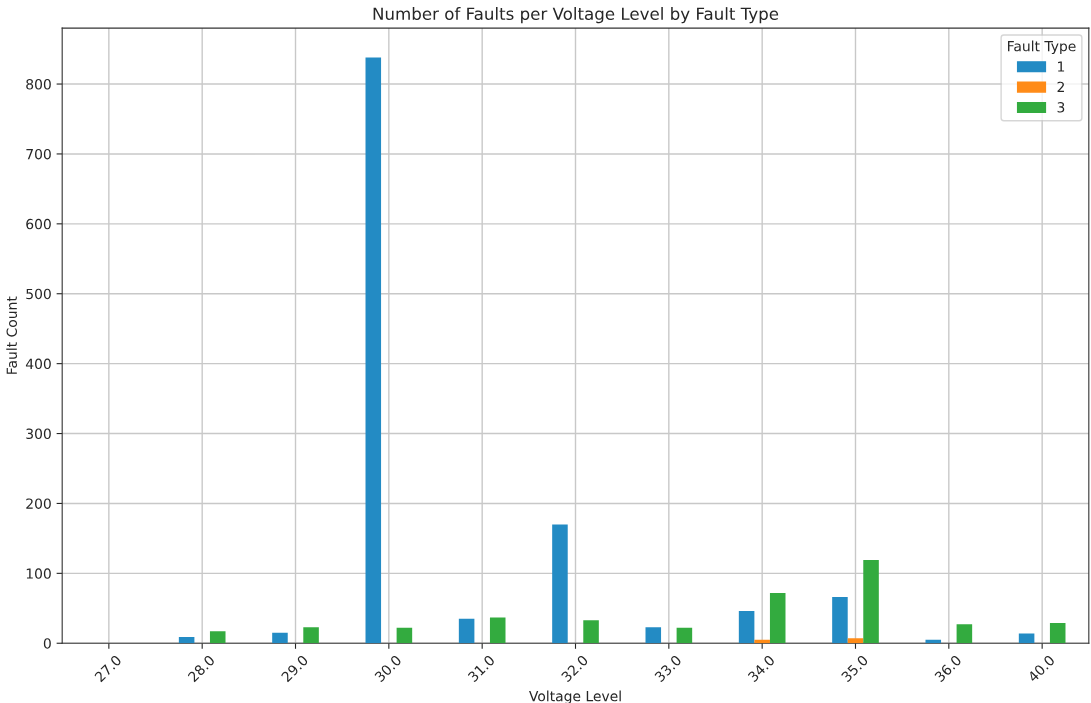 The height and width of the screenshot is (703, 1091). Describe the element at coordinates (1061, 66) in the screenshot. I see `legend-label: 1` at that location.